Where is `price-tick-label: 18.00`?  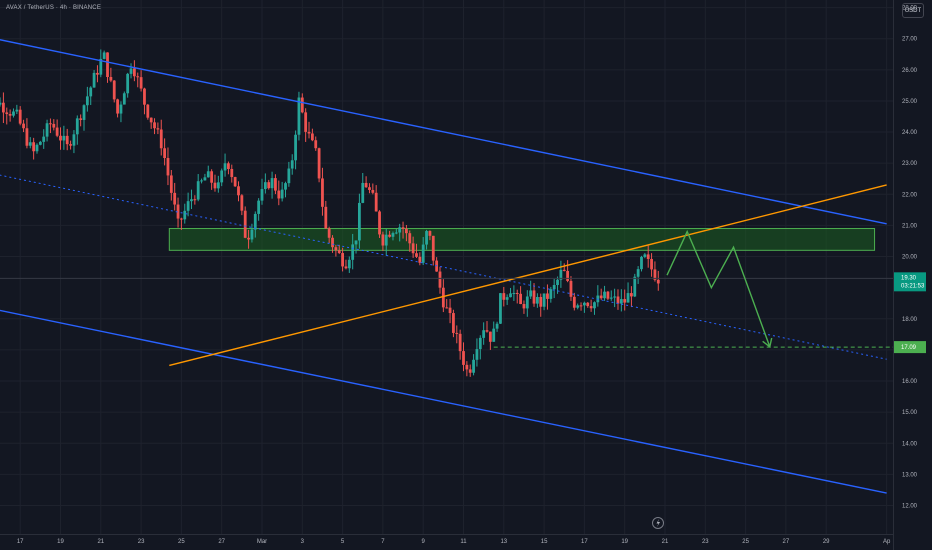
price-tick-label: 18.00 is located at coordinates (910, 320).